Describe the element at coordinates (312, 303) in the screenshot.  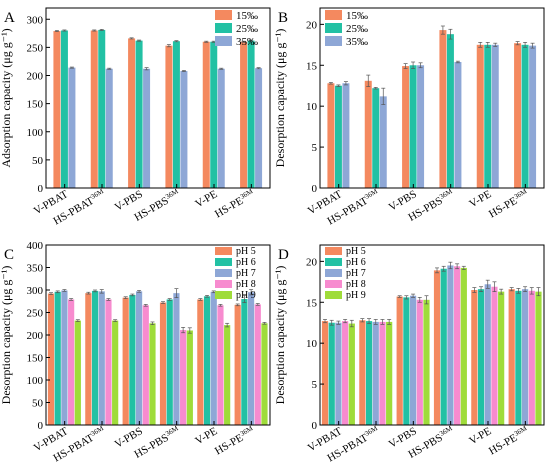
I see `y-tick-label-D-3: 15` at that location.